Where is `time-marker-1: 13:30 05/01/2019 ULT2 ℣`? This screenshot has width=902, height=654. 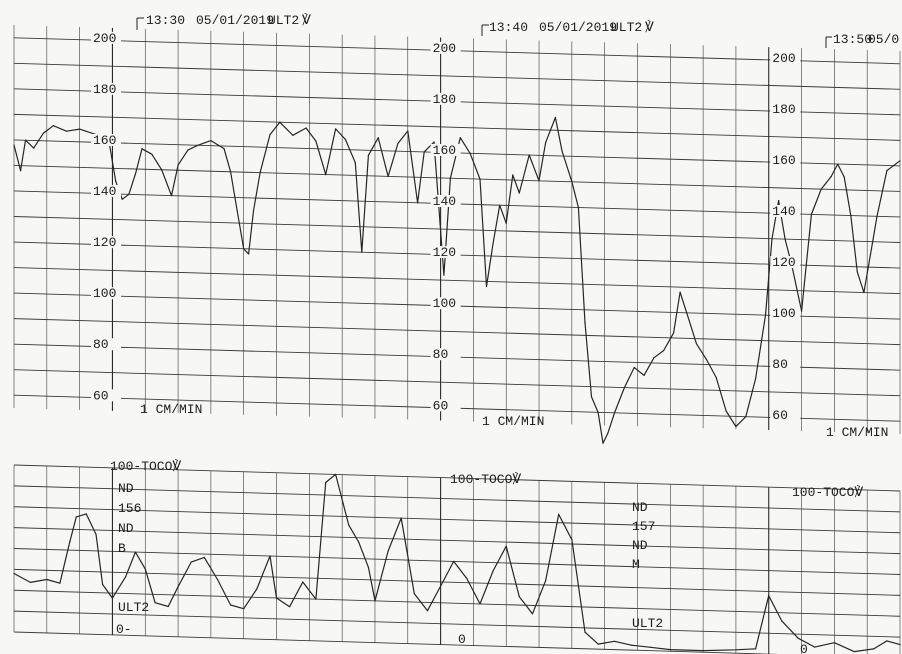
time-marker-1: 13:30 05/01/2019 ULT2 ℣ is located at coordinates (223, 21).